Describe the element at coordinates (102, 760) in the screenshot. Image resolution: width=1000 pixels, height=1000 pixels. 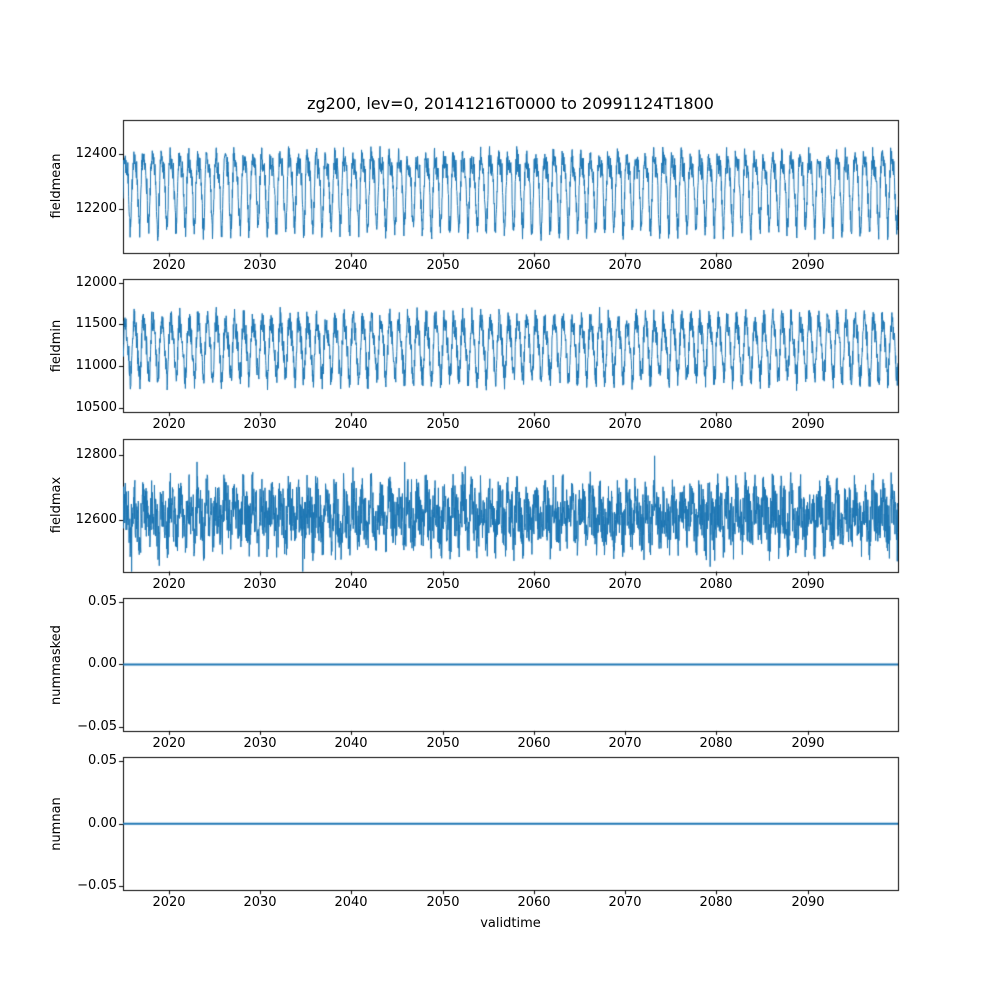
I see `y-tick-label-numnan-0.05: 0.05` at that location.